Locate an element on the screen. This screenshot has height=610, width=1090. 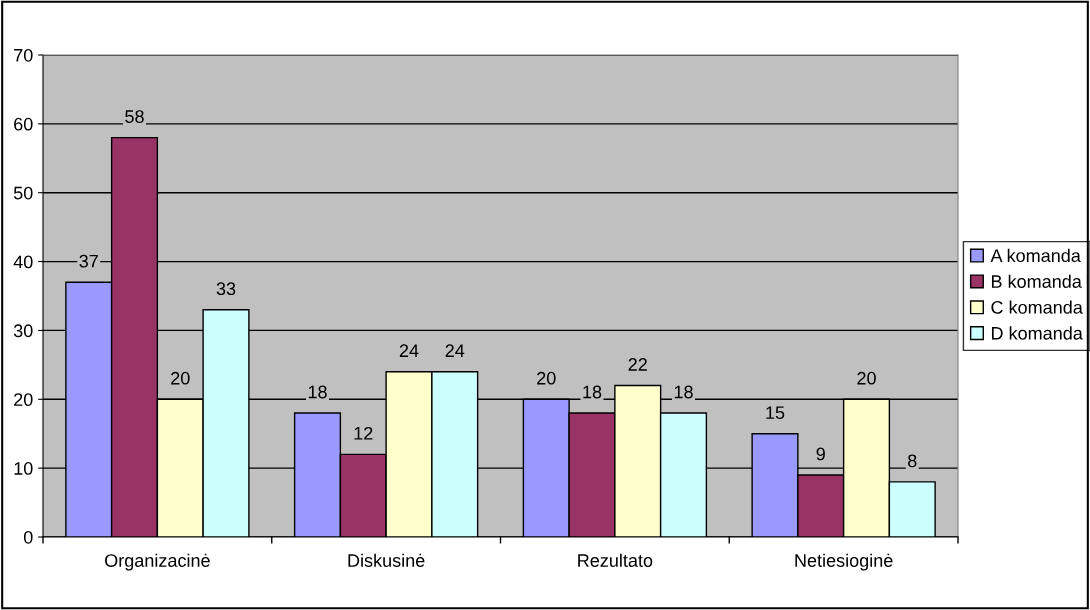
y-tick-label: 70 is located at coordinates (23, 55).